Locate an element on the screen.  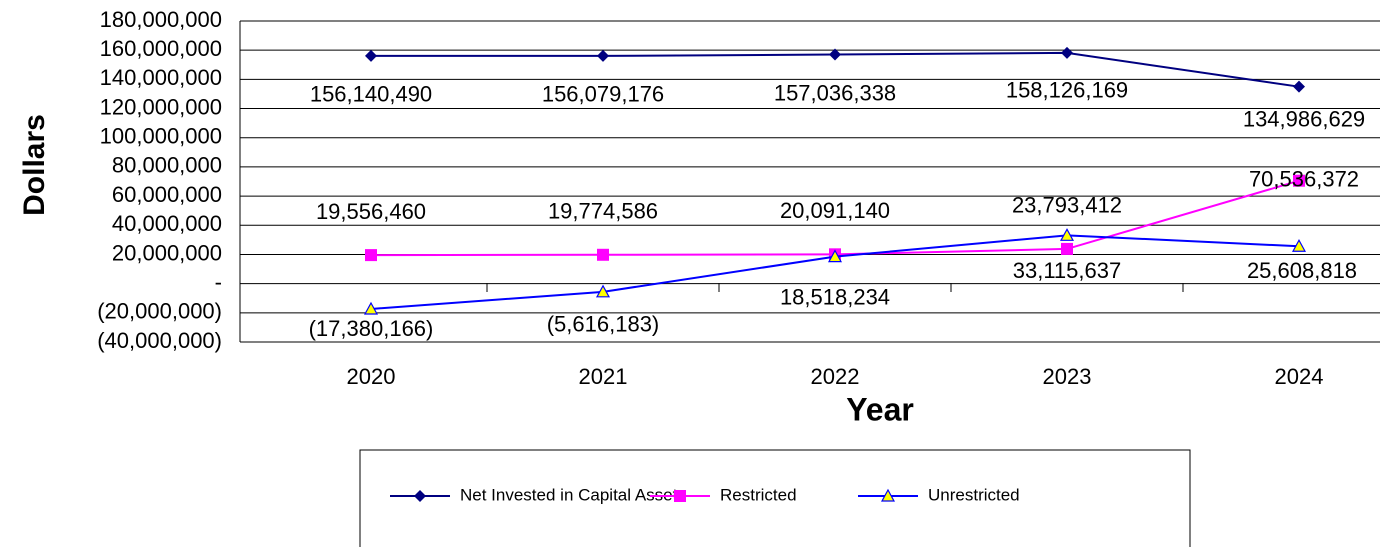
y-tick-label: 80,000,000 is located at coordinates (167, 165).